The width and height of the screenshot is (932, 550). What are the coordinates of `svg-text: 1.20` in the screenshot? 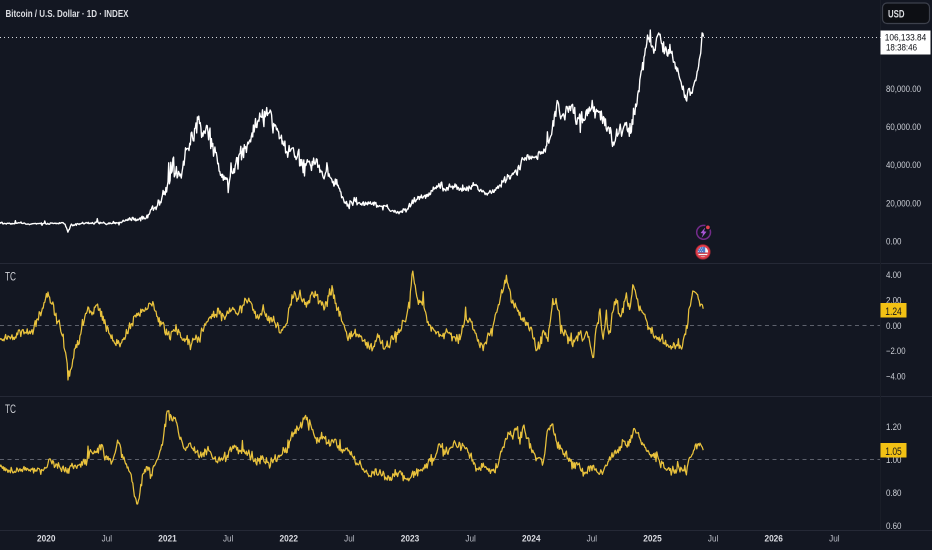 It's located at (894, 427).